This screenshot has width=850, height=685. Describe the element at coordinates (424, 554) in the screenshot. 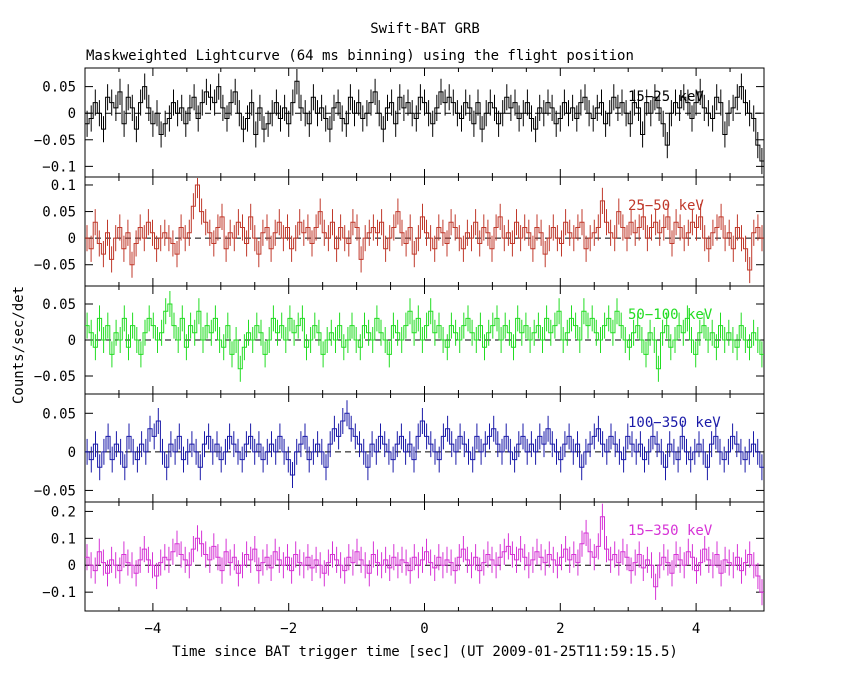

I see `lightcurve-15-350-kev` at that location.